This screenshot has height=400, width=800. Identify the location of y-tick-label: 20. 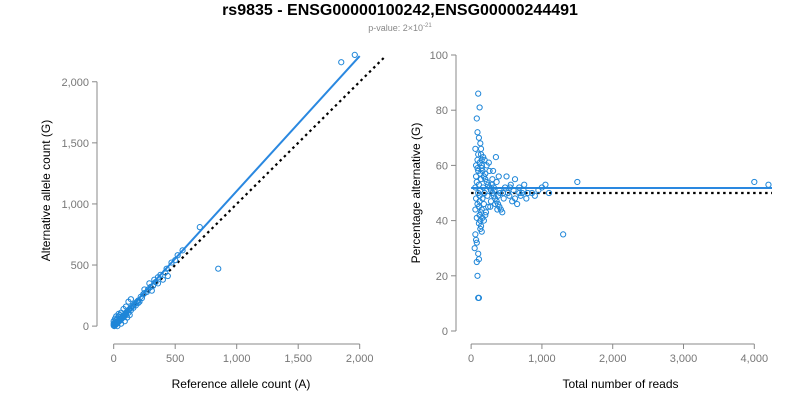
(442, 277).